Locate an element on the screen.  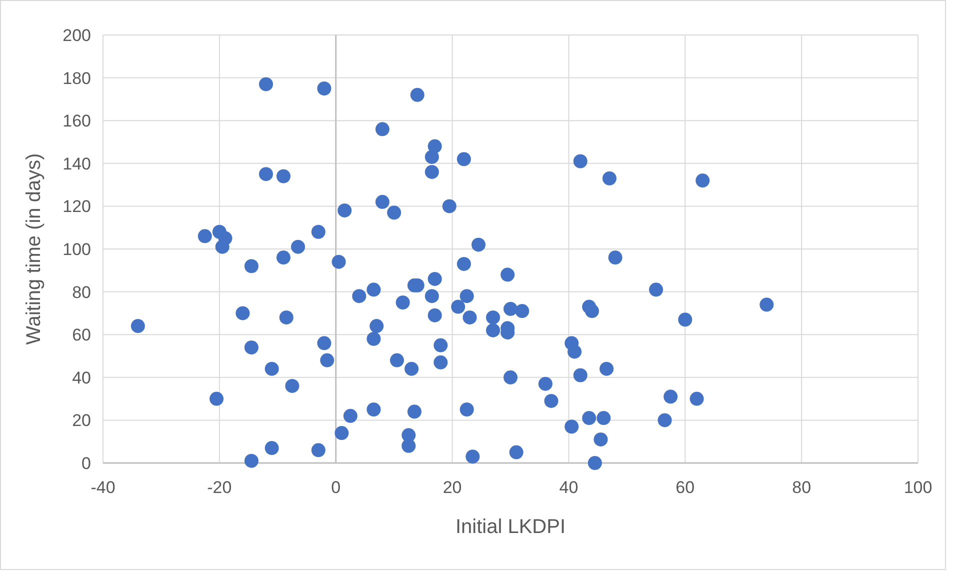
y-tick-label: 180 is located at coordinates (76, 78).